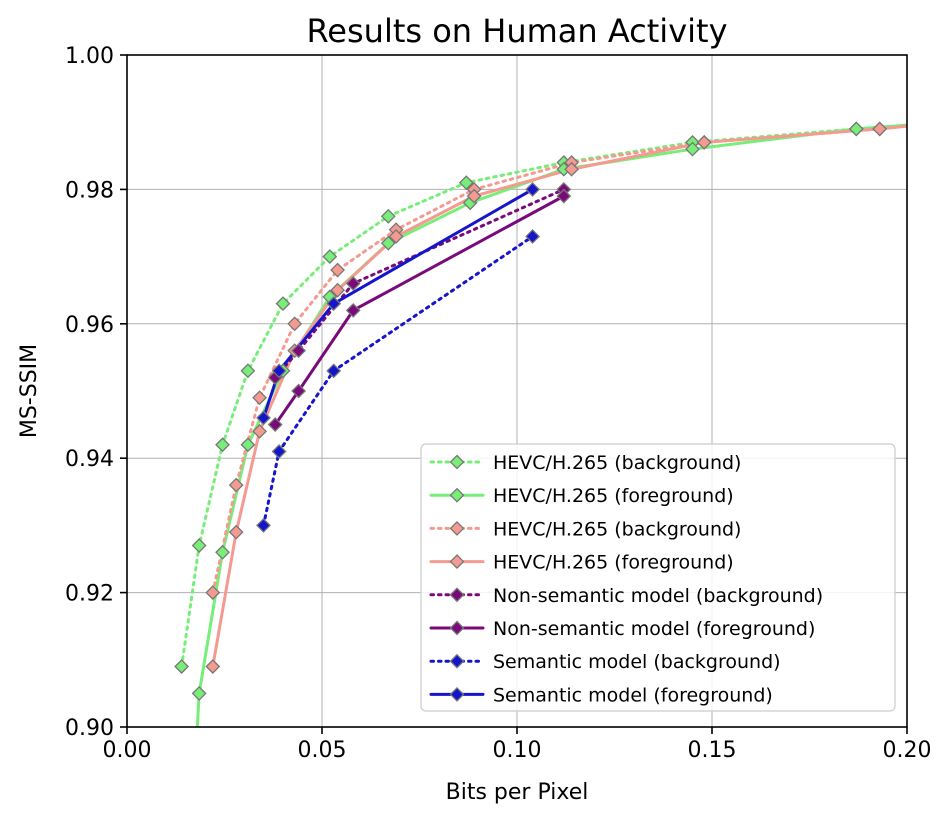 The width and height of the screenshot is (952, 820). What do you see at coordinates (712, 750) in the screenshot?
I see `x-tick-label: 0.15` at bounding box center [712, 750].